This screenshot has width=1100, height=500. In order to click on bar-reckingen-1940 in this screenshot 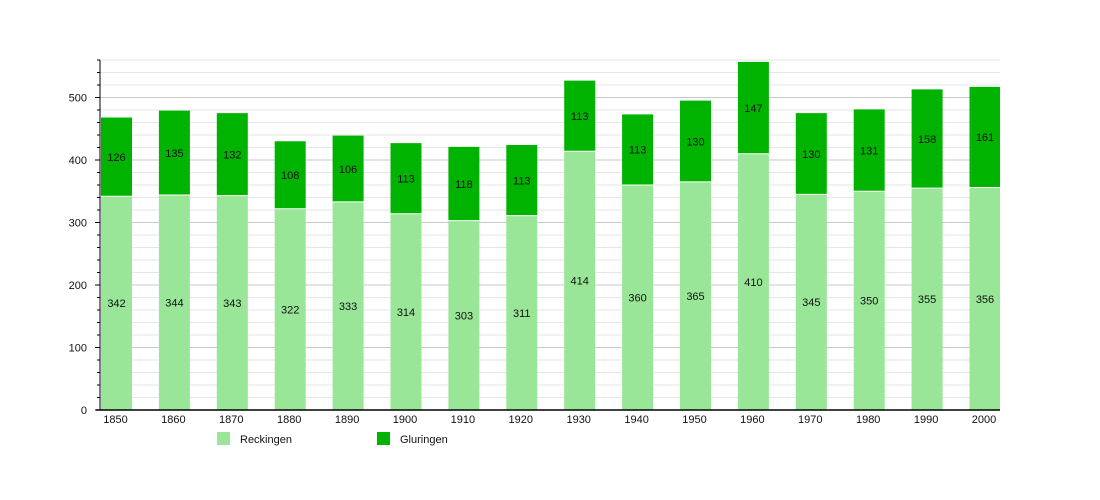, I will do `click(638, 297)`.